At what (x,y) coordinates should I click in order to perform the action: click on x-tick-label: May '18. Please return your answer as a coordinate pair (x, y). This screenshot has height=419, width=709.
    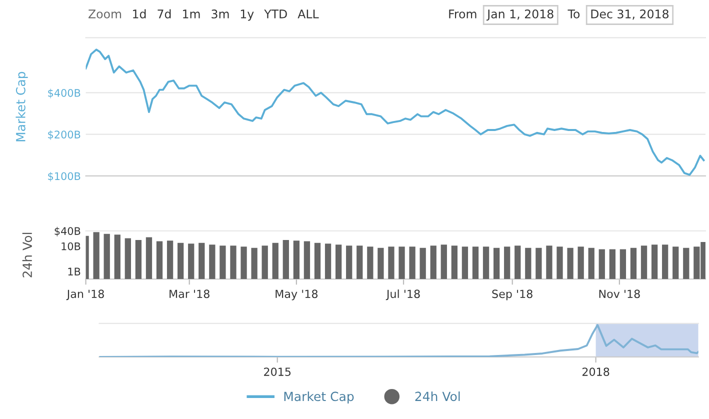
    Looking at the image, I should click on (297, 295).